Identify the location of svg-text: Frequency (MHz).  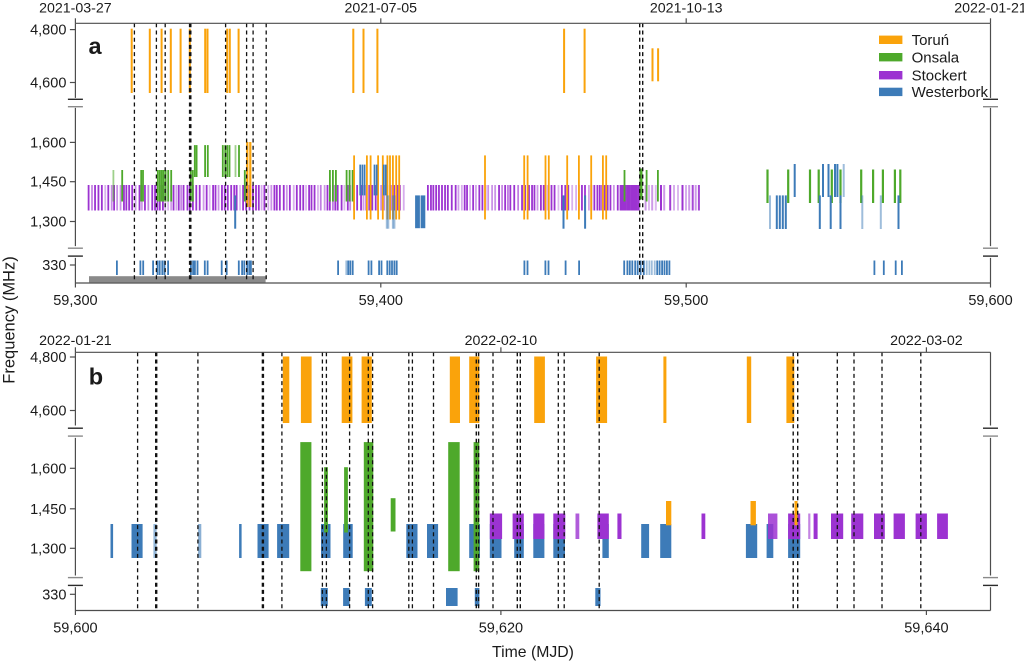
(10, 319).